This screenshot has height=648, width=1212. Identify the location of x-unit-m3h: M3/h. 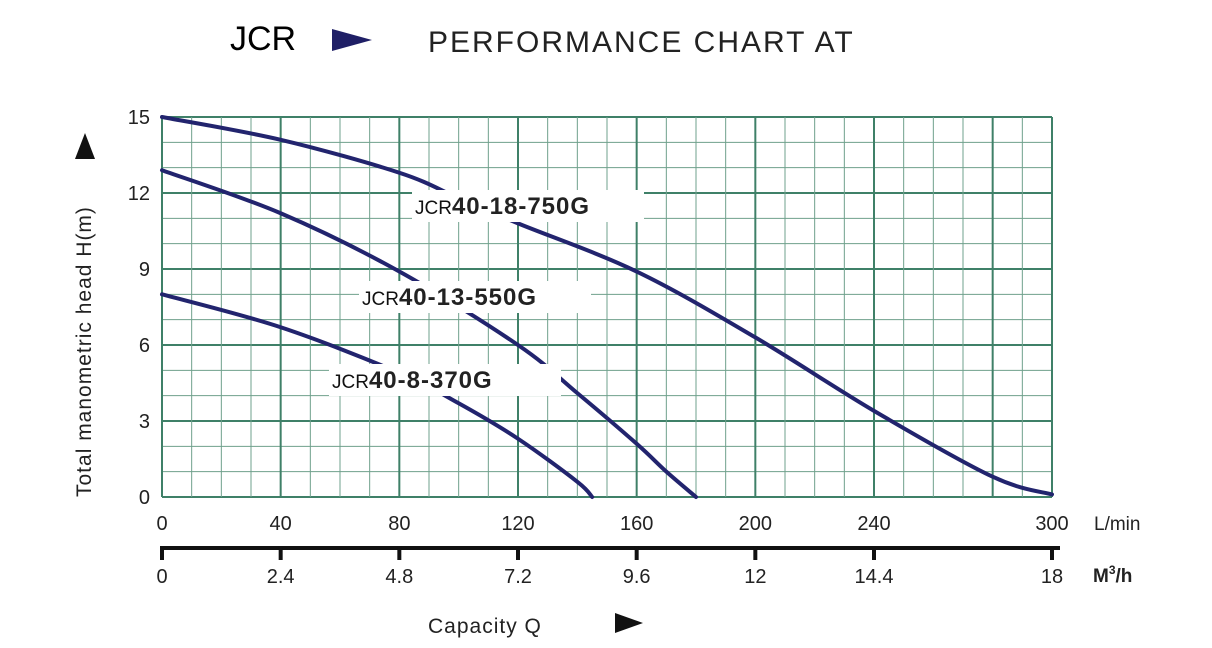
(1112, 575).